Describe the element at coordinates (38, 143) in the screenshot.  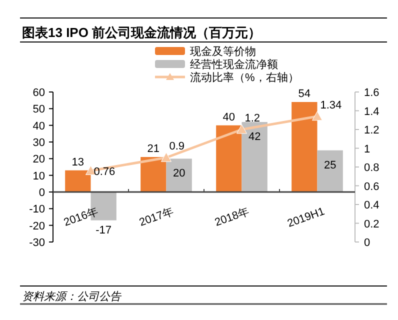
I see `y-tick-label: 30` at that location.